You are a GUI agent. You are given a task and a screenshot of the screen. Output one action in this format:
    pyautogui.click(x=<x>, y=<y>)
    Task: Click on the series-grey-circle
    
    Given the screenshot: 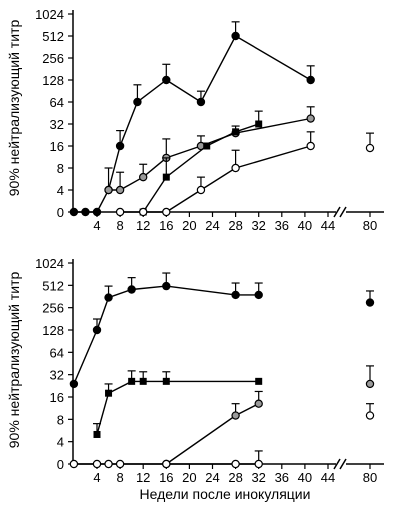 What is the action you would take?
    pyautogui.click(x=209, y=150)
    